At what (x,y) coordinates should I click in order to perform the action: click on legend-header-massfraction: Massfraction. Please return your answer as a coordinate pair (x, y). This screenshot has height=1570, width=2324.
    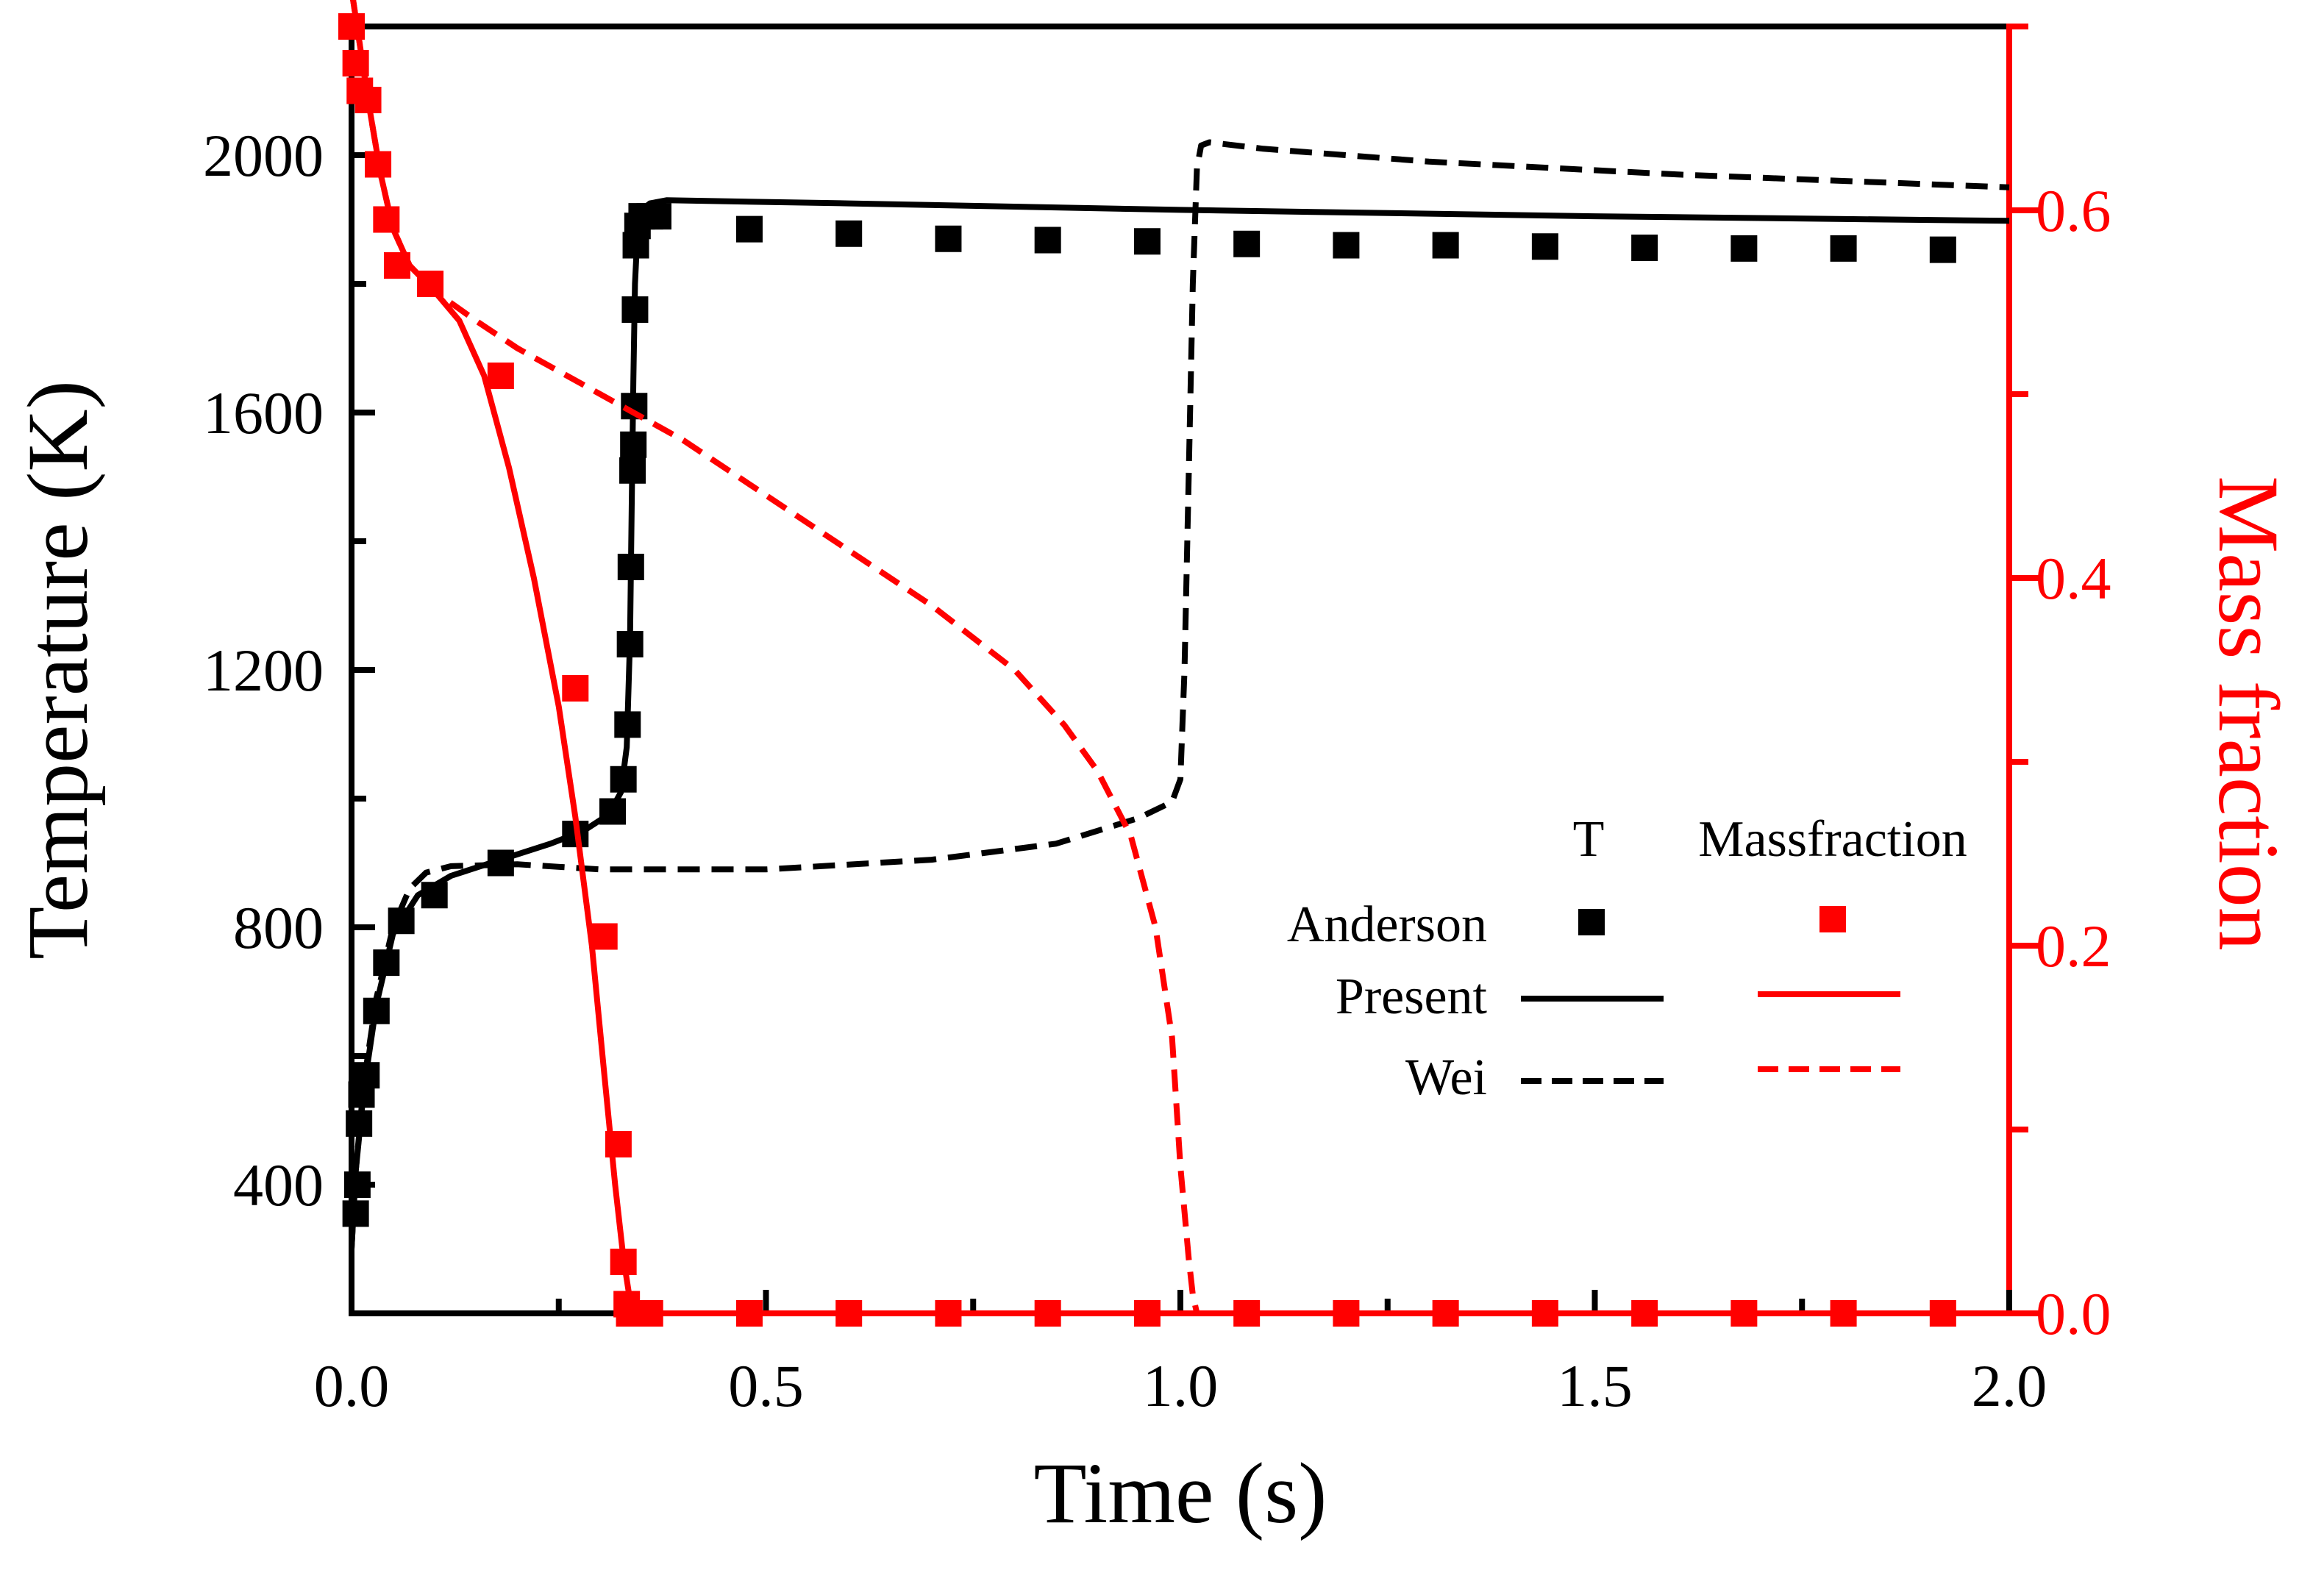
    Looking at the image, I should click on (1833, 840).